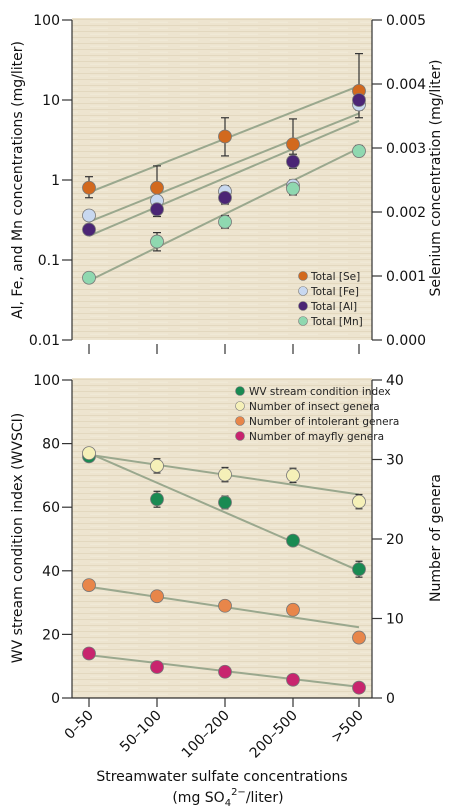 This screenshot has width=451, height=809. Describe the element at coordinates (336, 322) in the screenshot. I see `top-legend-label: Total [Mn]` at that location.